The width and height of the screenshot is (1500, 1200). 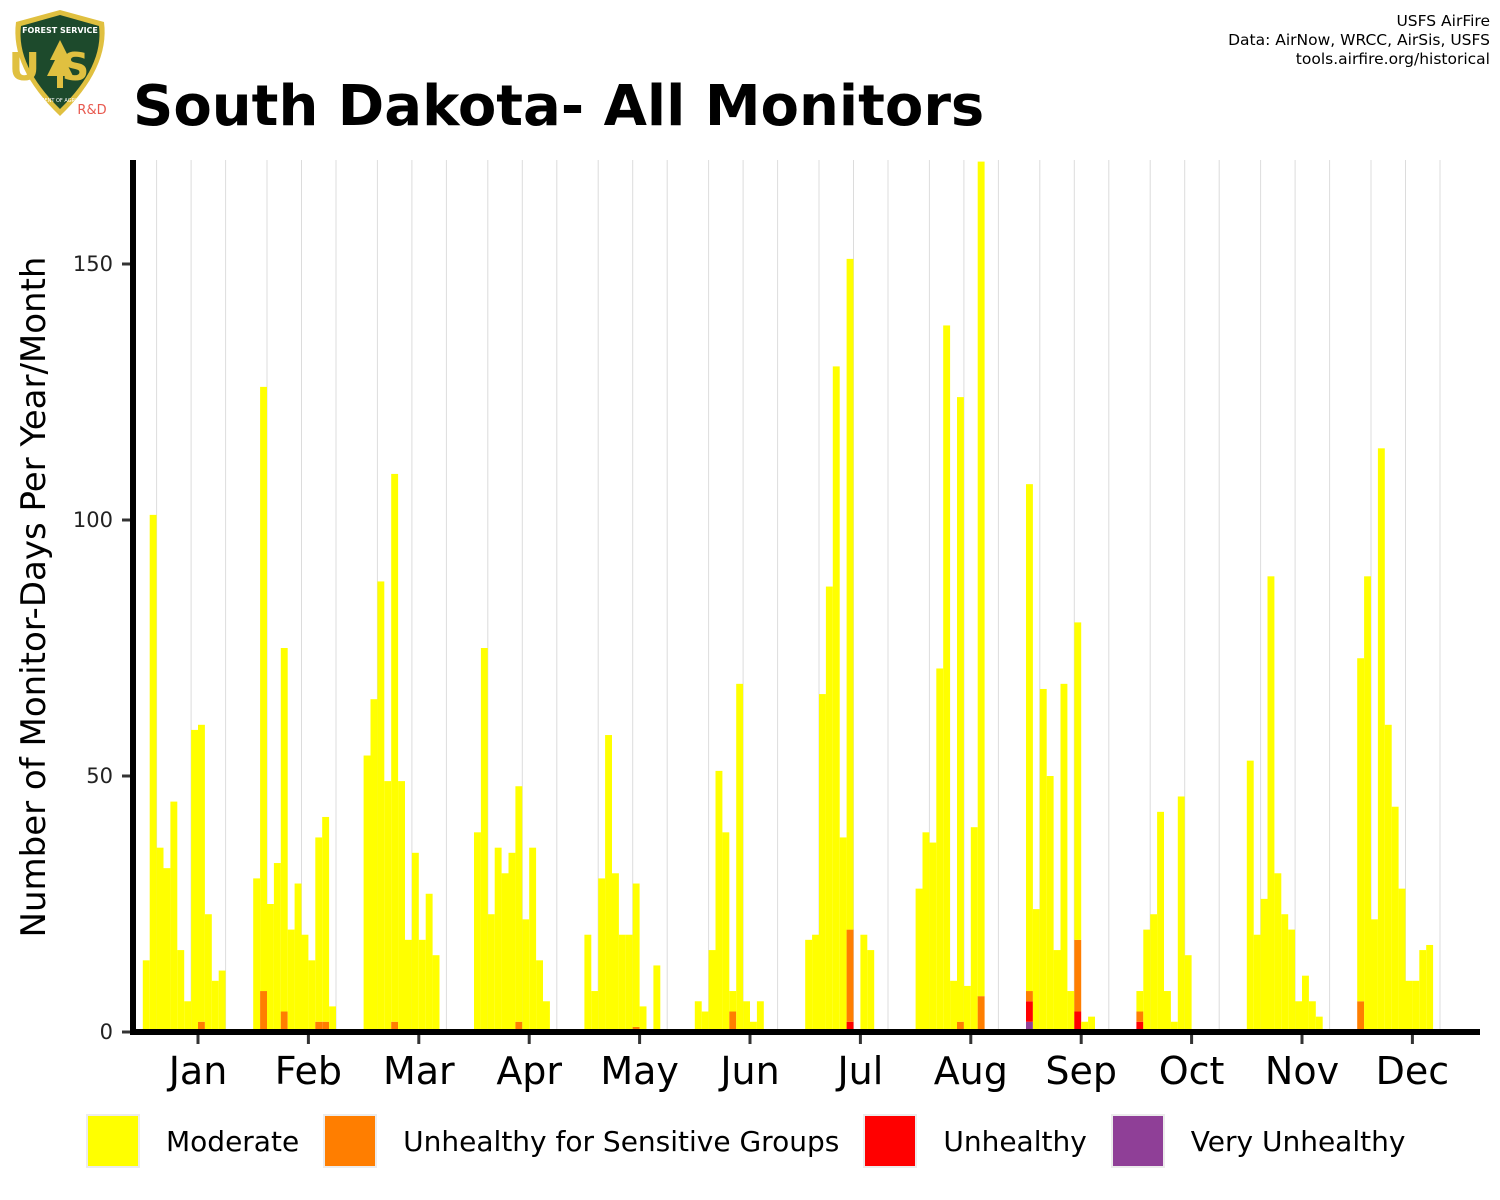 I want to click on y-tick-label: 100, so click(x=93, y=520).